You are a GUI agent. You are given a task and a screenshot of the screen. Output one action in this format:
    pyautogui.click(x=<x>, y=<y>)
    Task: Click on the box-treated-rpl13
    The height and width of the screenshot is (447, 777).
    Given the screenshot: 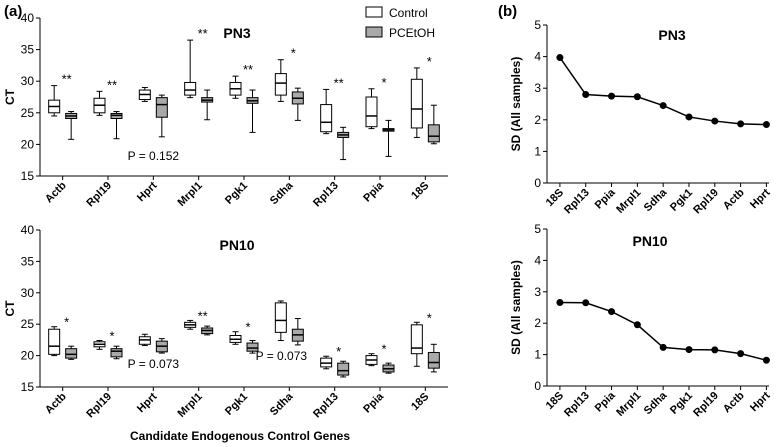 What is the action you would take?
    pyautogui.click(x=343, y=369)
    